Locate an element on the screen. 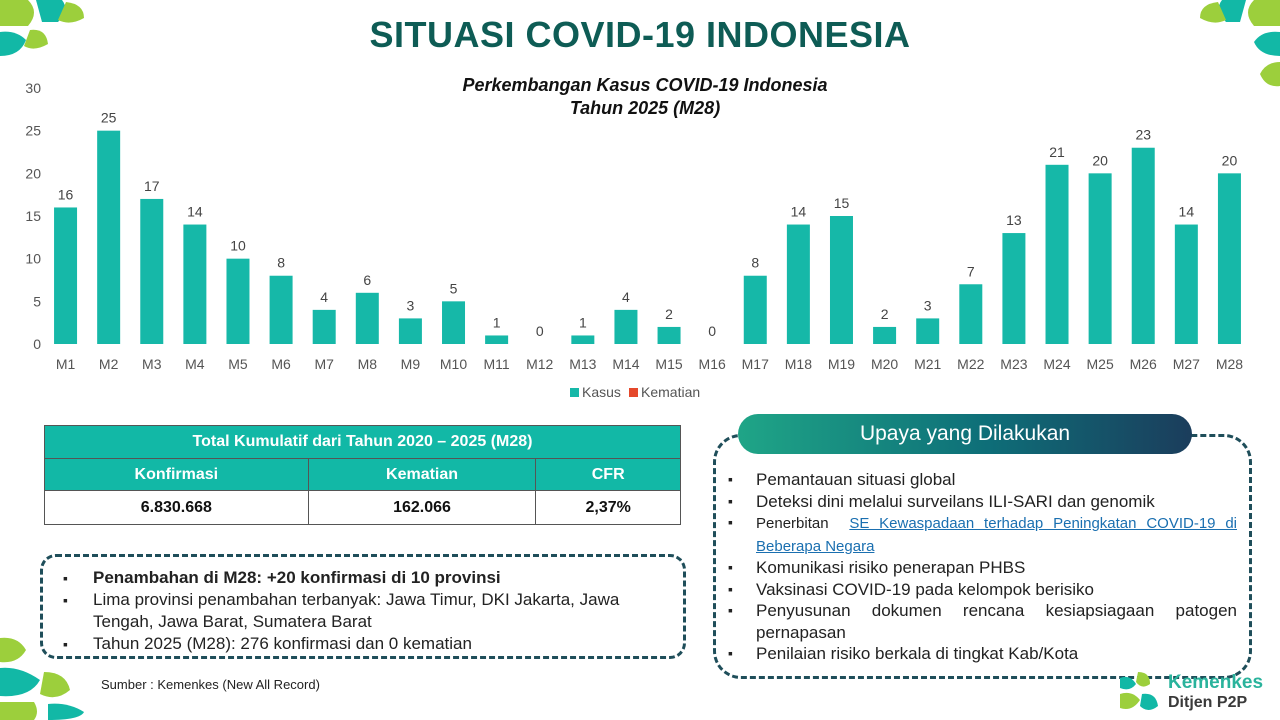  x-tick-label: M19 is located at coordinates (841, 364).